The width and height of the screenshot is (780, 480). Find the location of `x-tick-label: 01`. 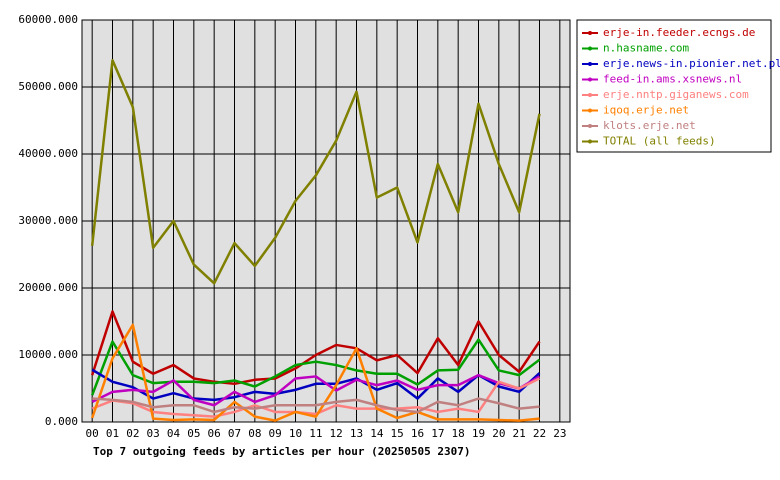

x-tick-label: 01 is located at coordinates (112, 433).